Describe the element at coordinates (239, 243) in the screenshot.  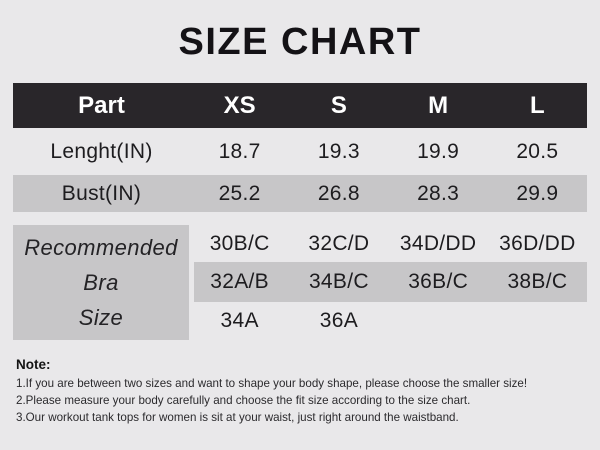
I see `bra1-value-xs: 30B/C` at that location.